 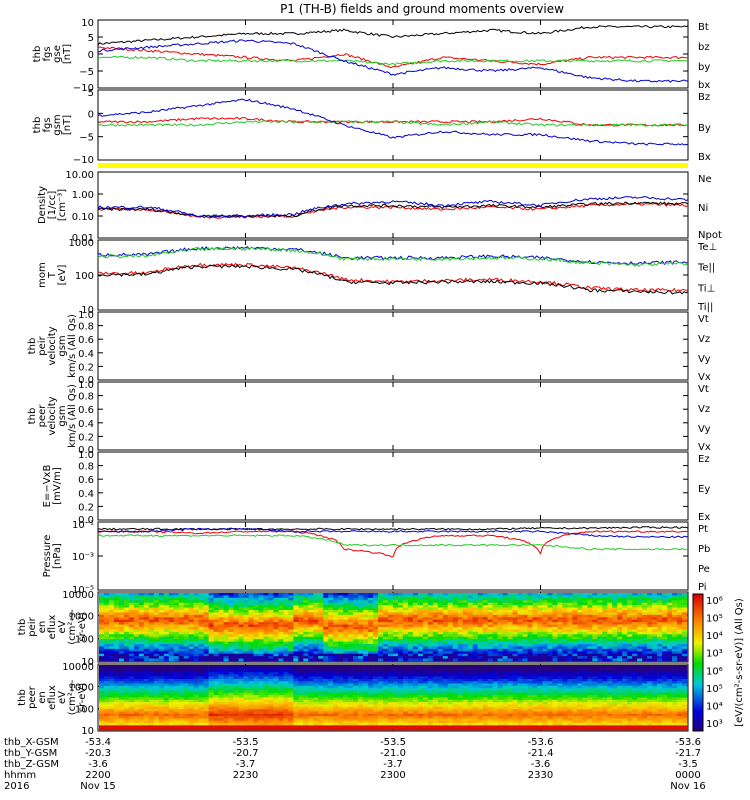 What do you see at coordinates (393, 533) in the screenshot?
I see `series-line-Pi` at bounding box center [393, 533].